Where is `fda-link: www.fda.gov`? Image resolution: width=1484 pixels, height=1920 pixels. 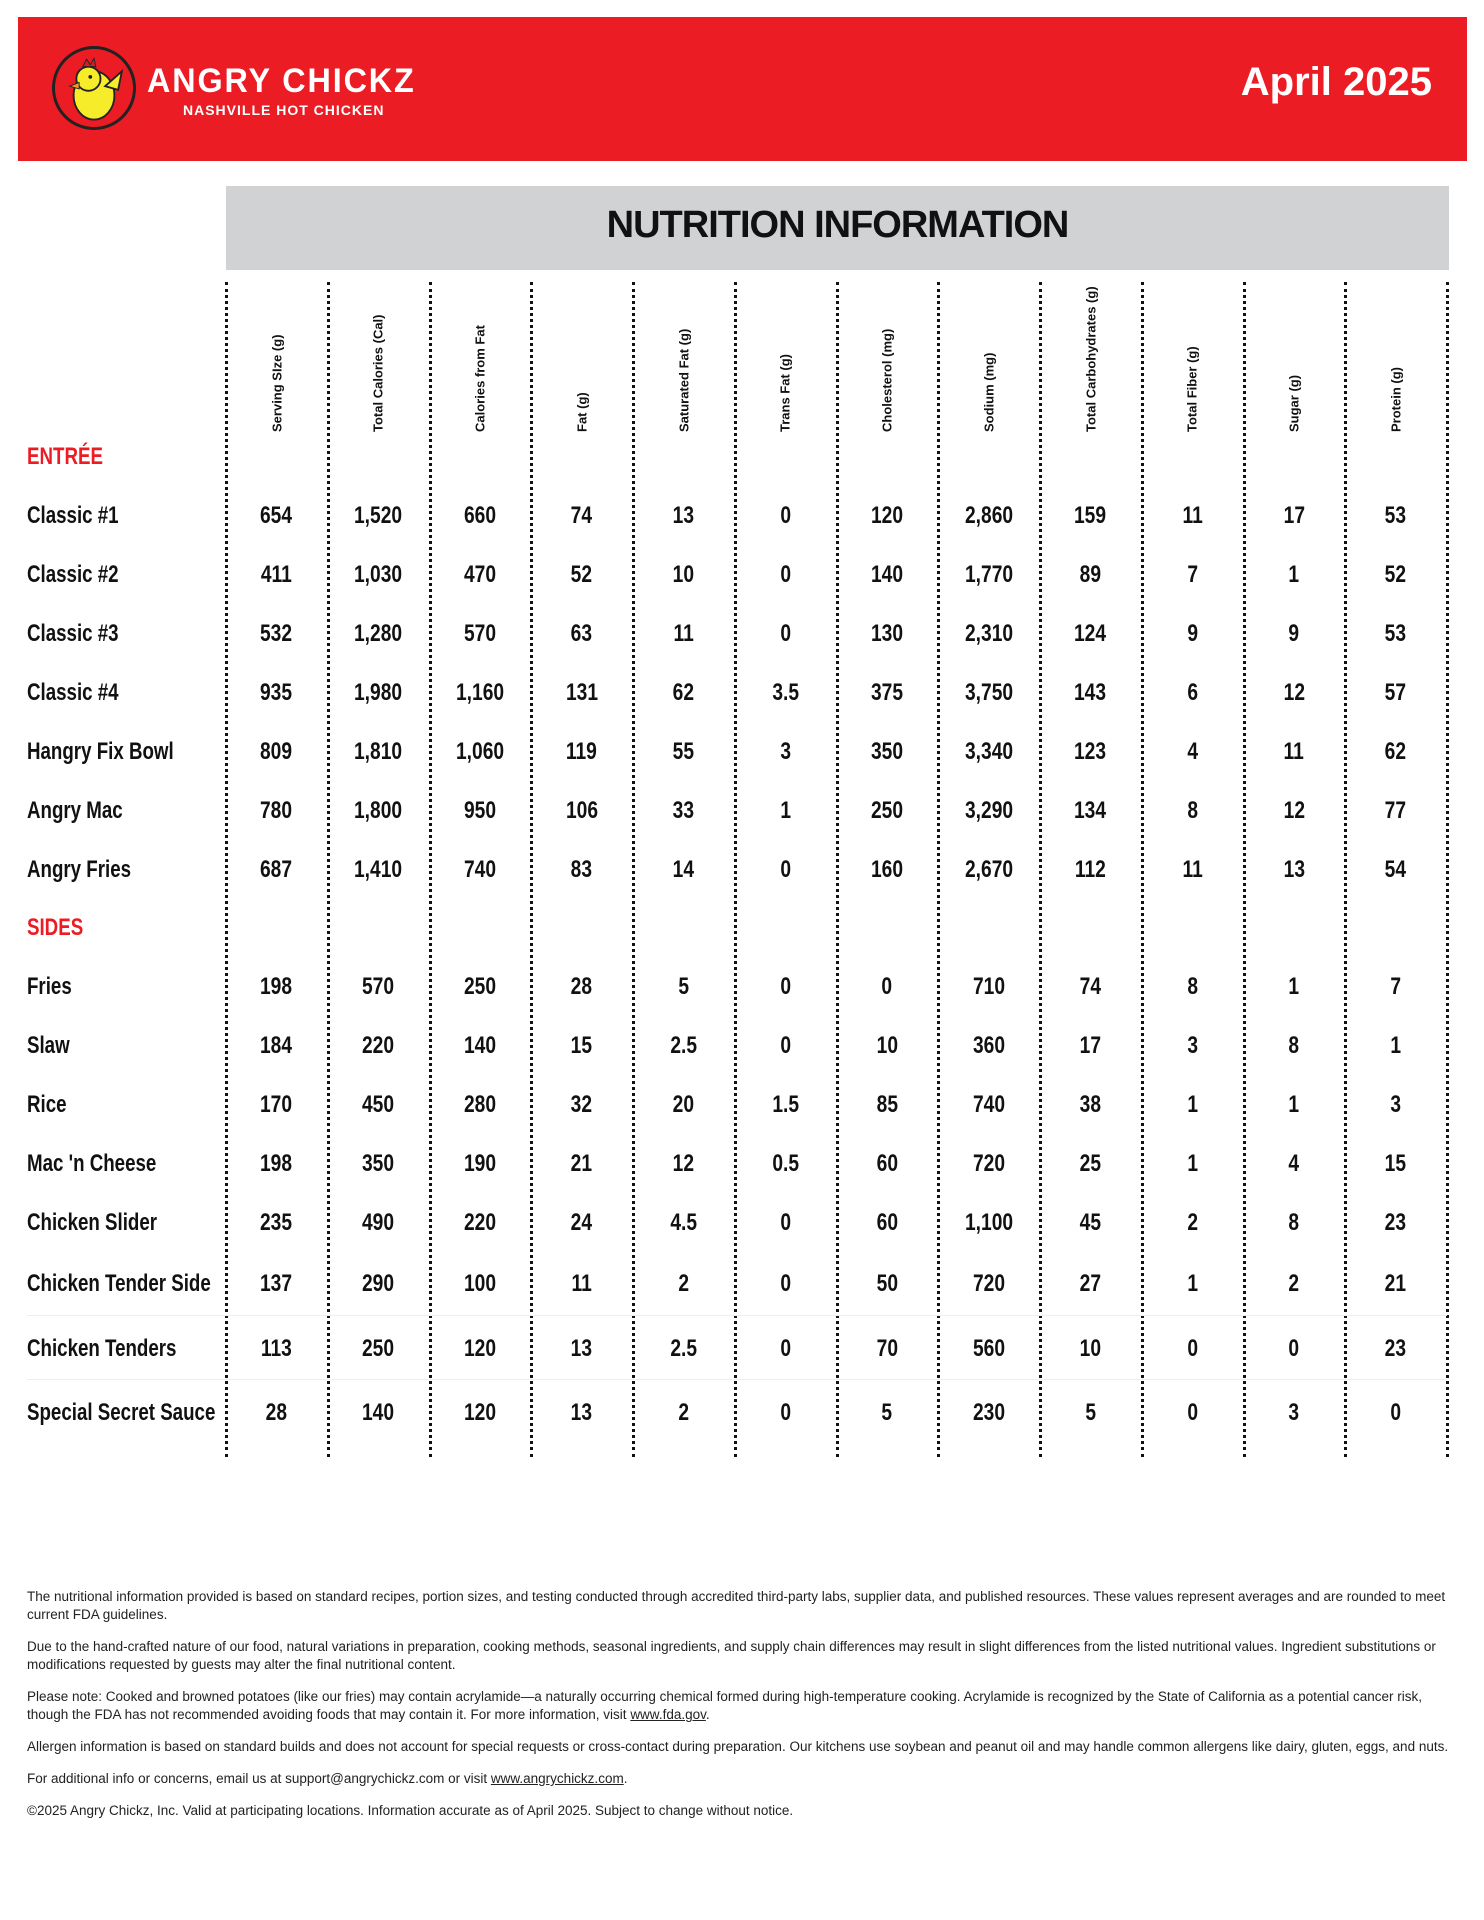
fda-link: www.fda.gov is located at coordinates (668, 1714).